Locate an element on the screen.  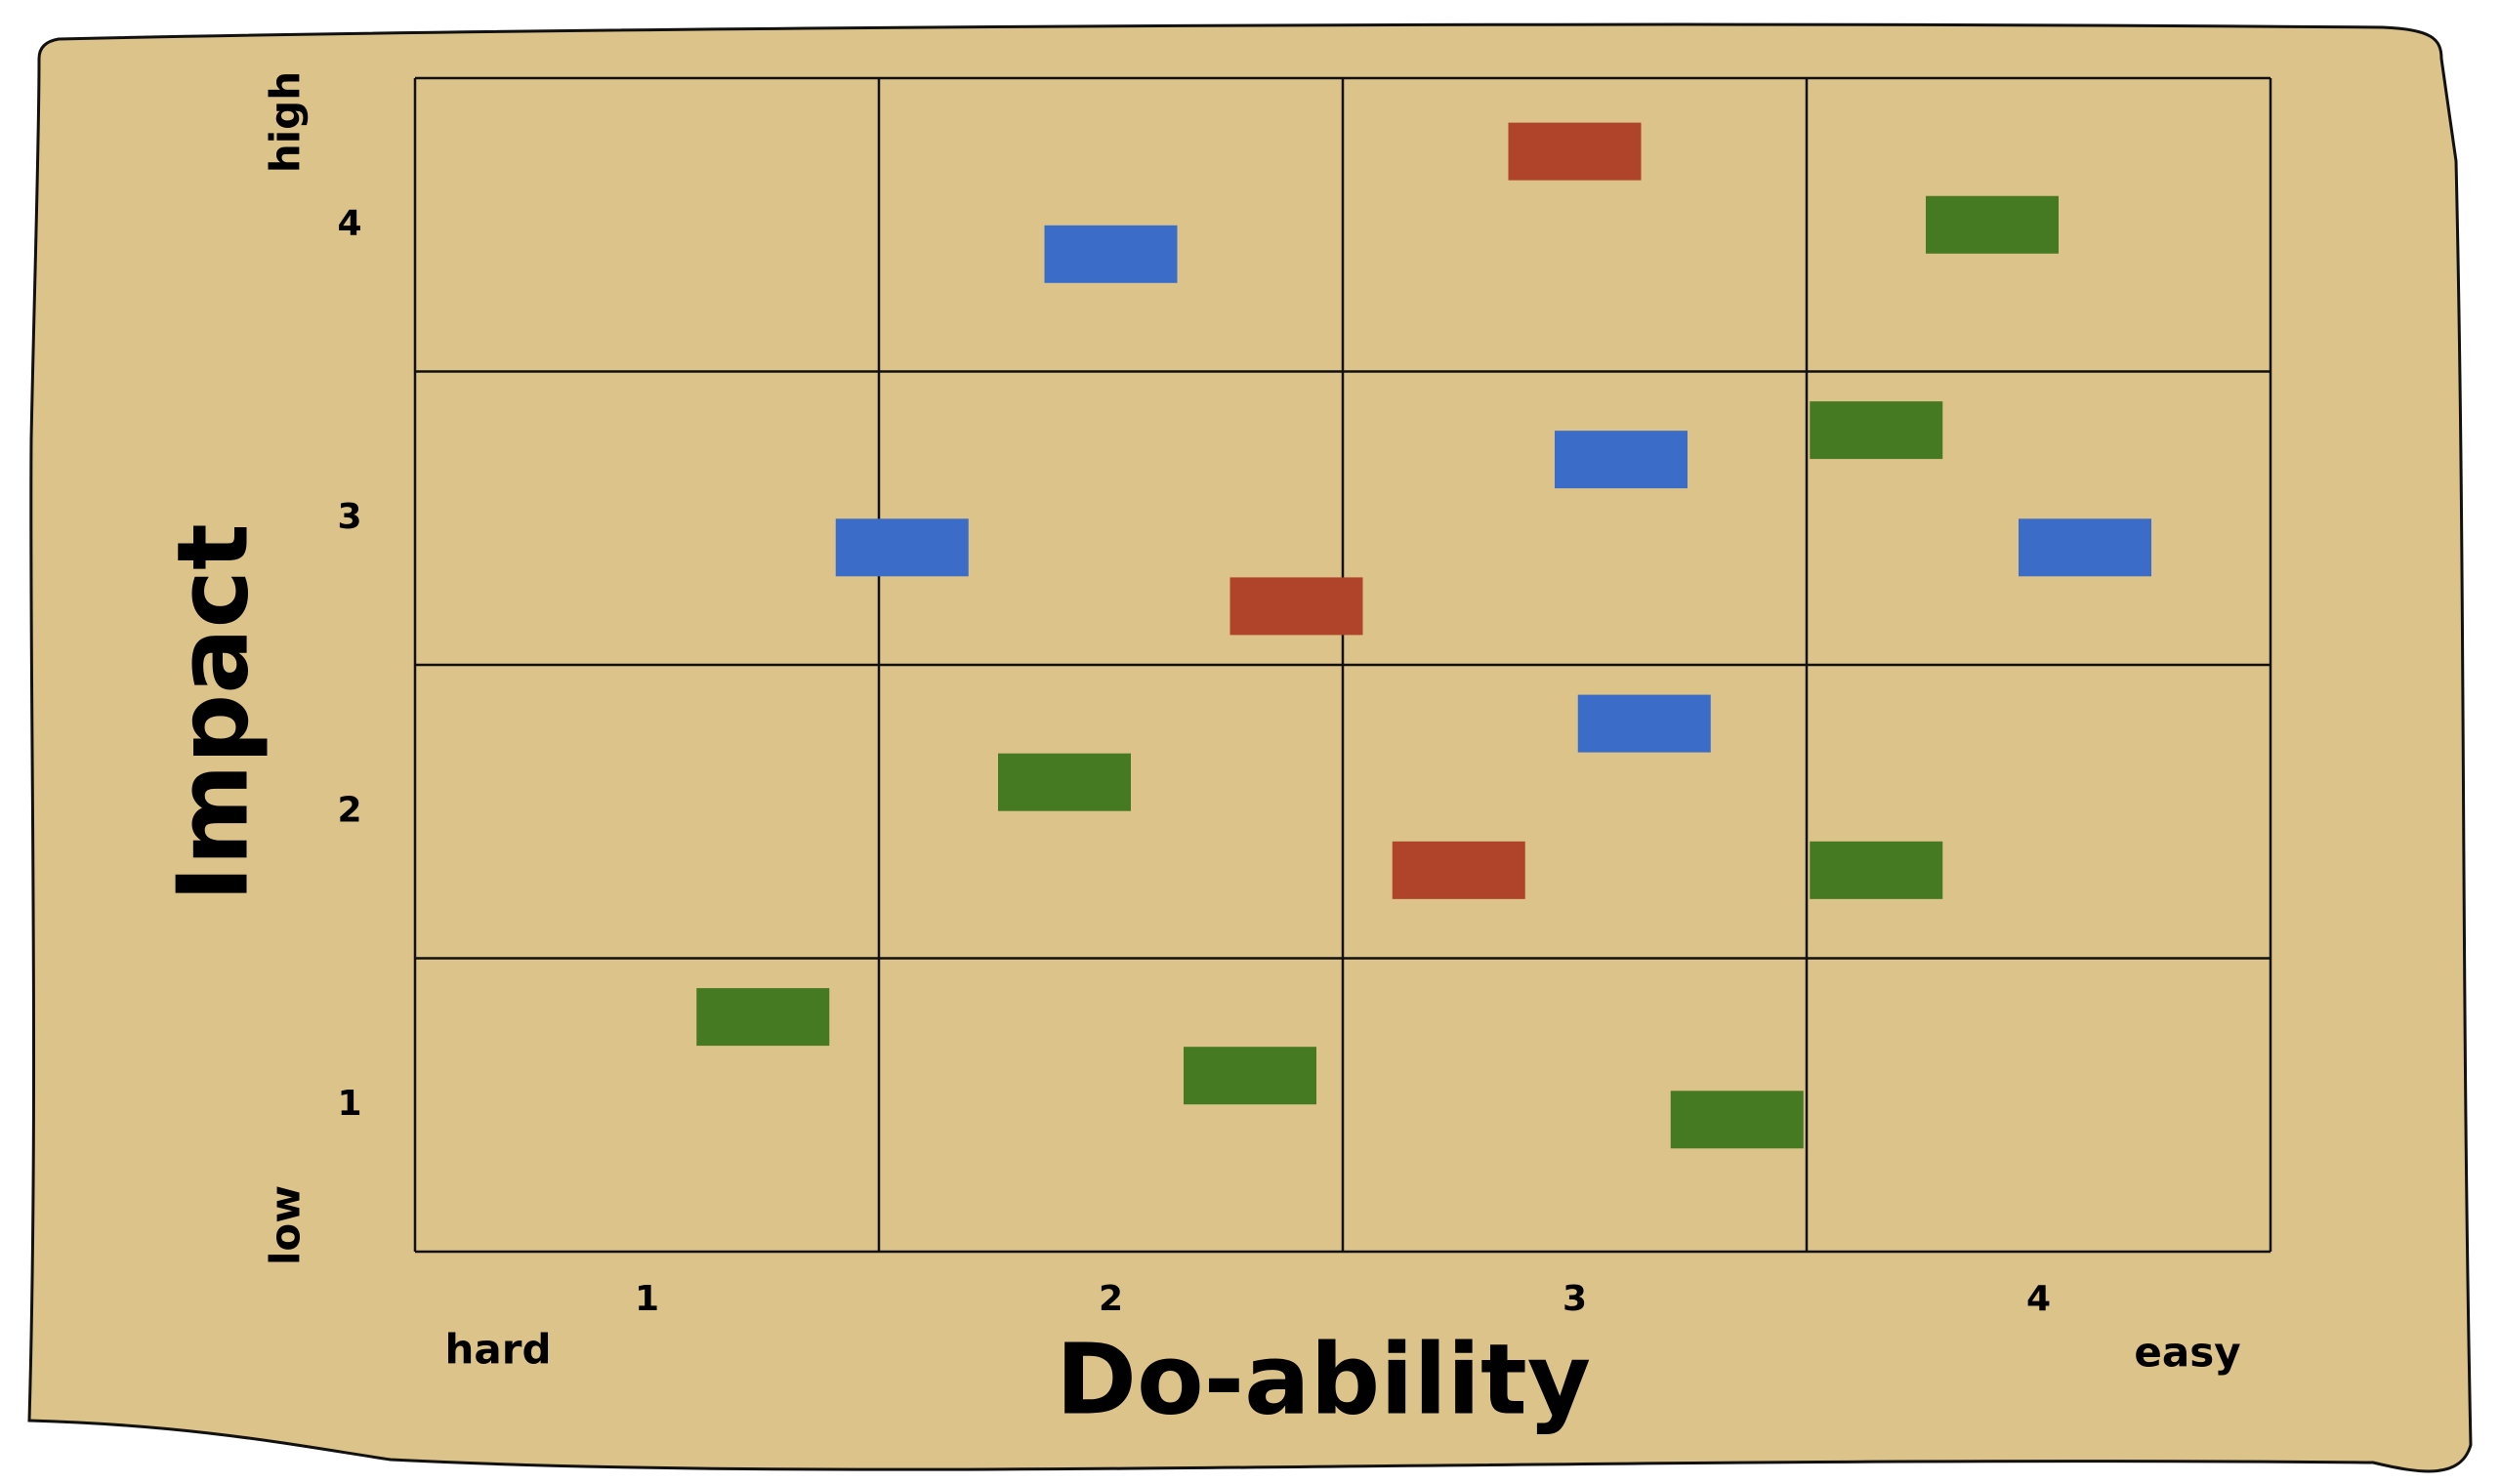
y-tick-label: 3 is located at coordinates (349, 517).